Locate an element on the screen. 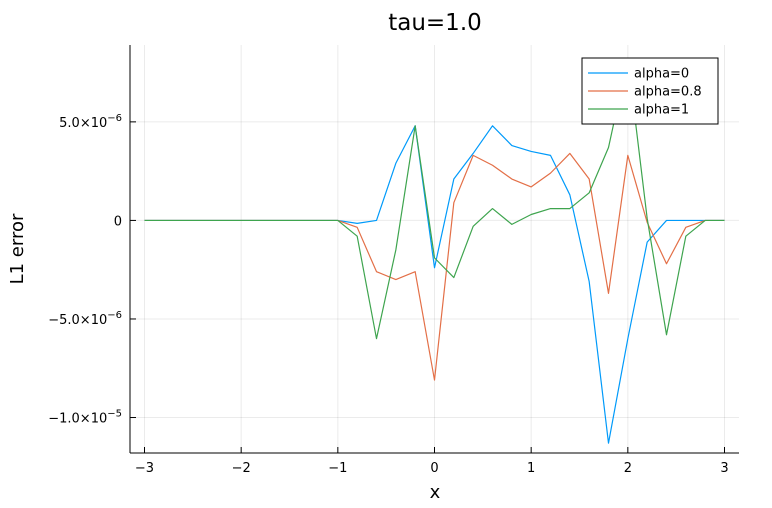  legend: alpha=0 alpha=0.8 alpha=1 is located at coordinates (650, 91).